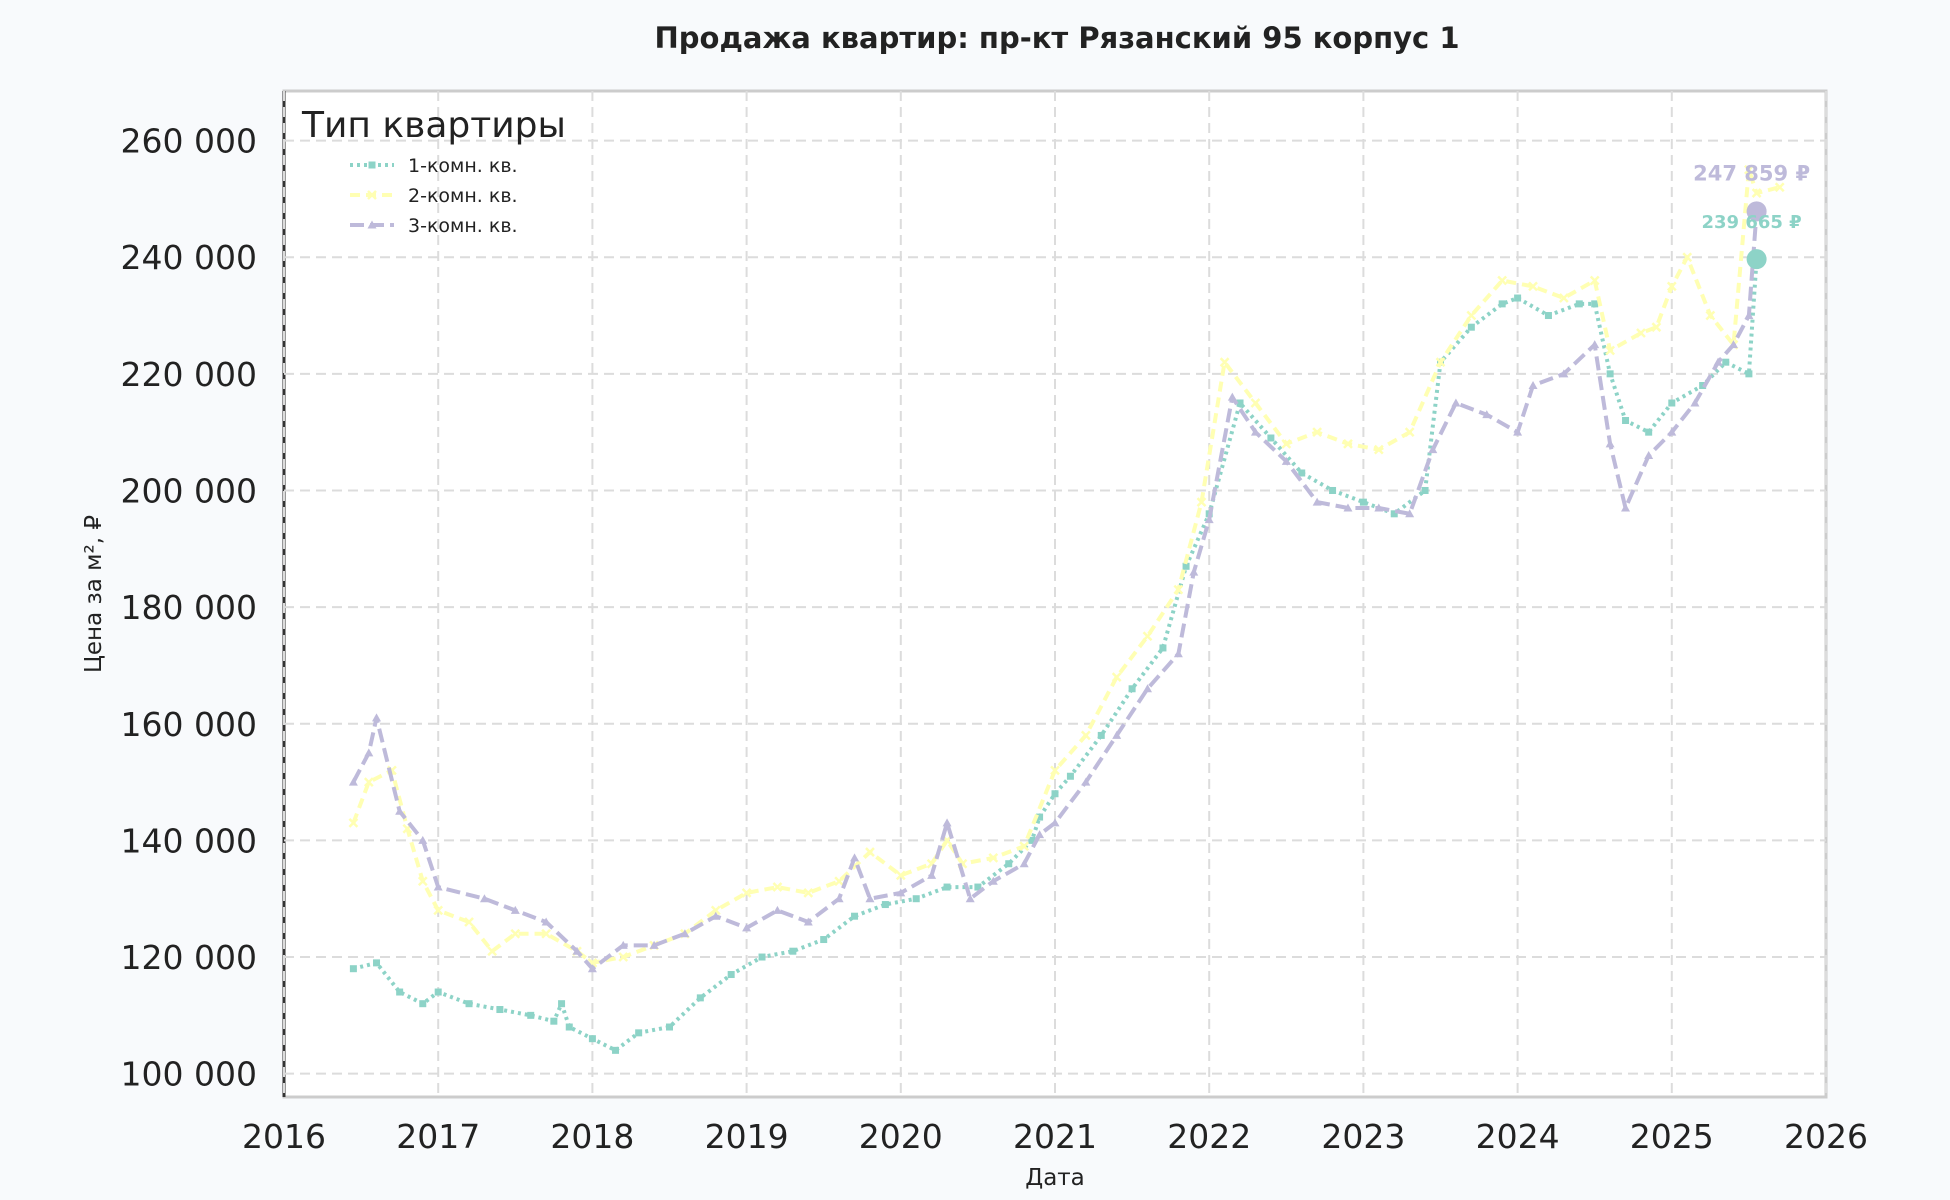  I want to click on legend-items: 1-комн. кв. 2-комн. кв. 3-комн. кв., so click(434, 196).